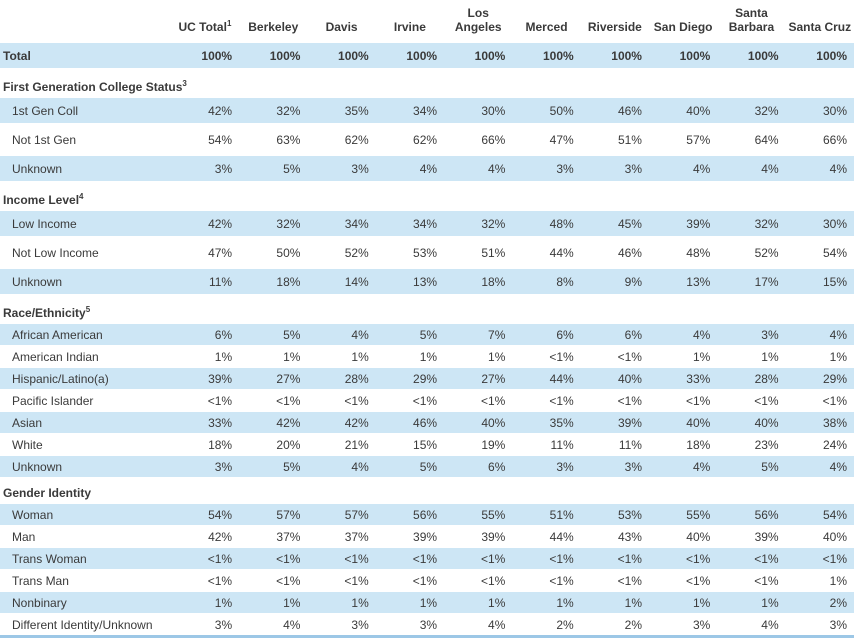 This screenshot has height=638, width=854. What do you see at coordinates (85, 335) in the screenshot?
I see `row-label: African American` at bounding box center [85, 335].